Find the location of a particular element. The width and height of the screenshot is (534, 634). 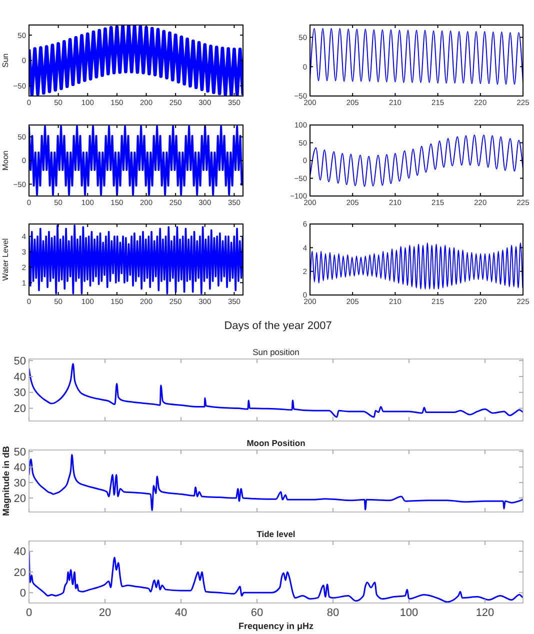

x-tick-label: 80 is located at coordinates (333, 613).